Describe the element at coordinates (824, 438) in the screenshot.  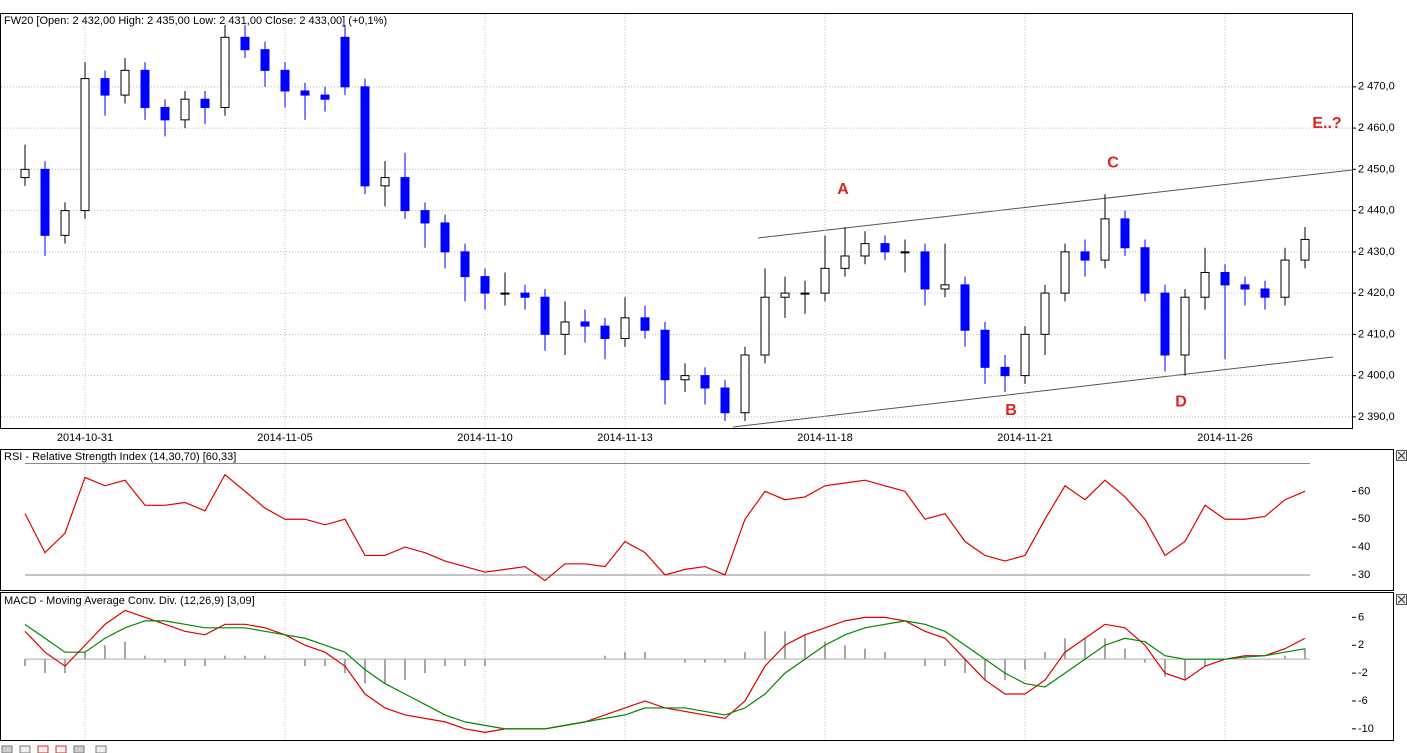
I see `x-tick-label: 2014-11-18` at that location.